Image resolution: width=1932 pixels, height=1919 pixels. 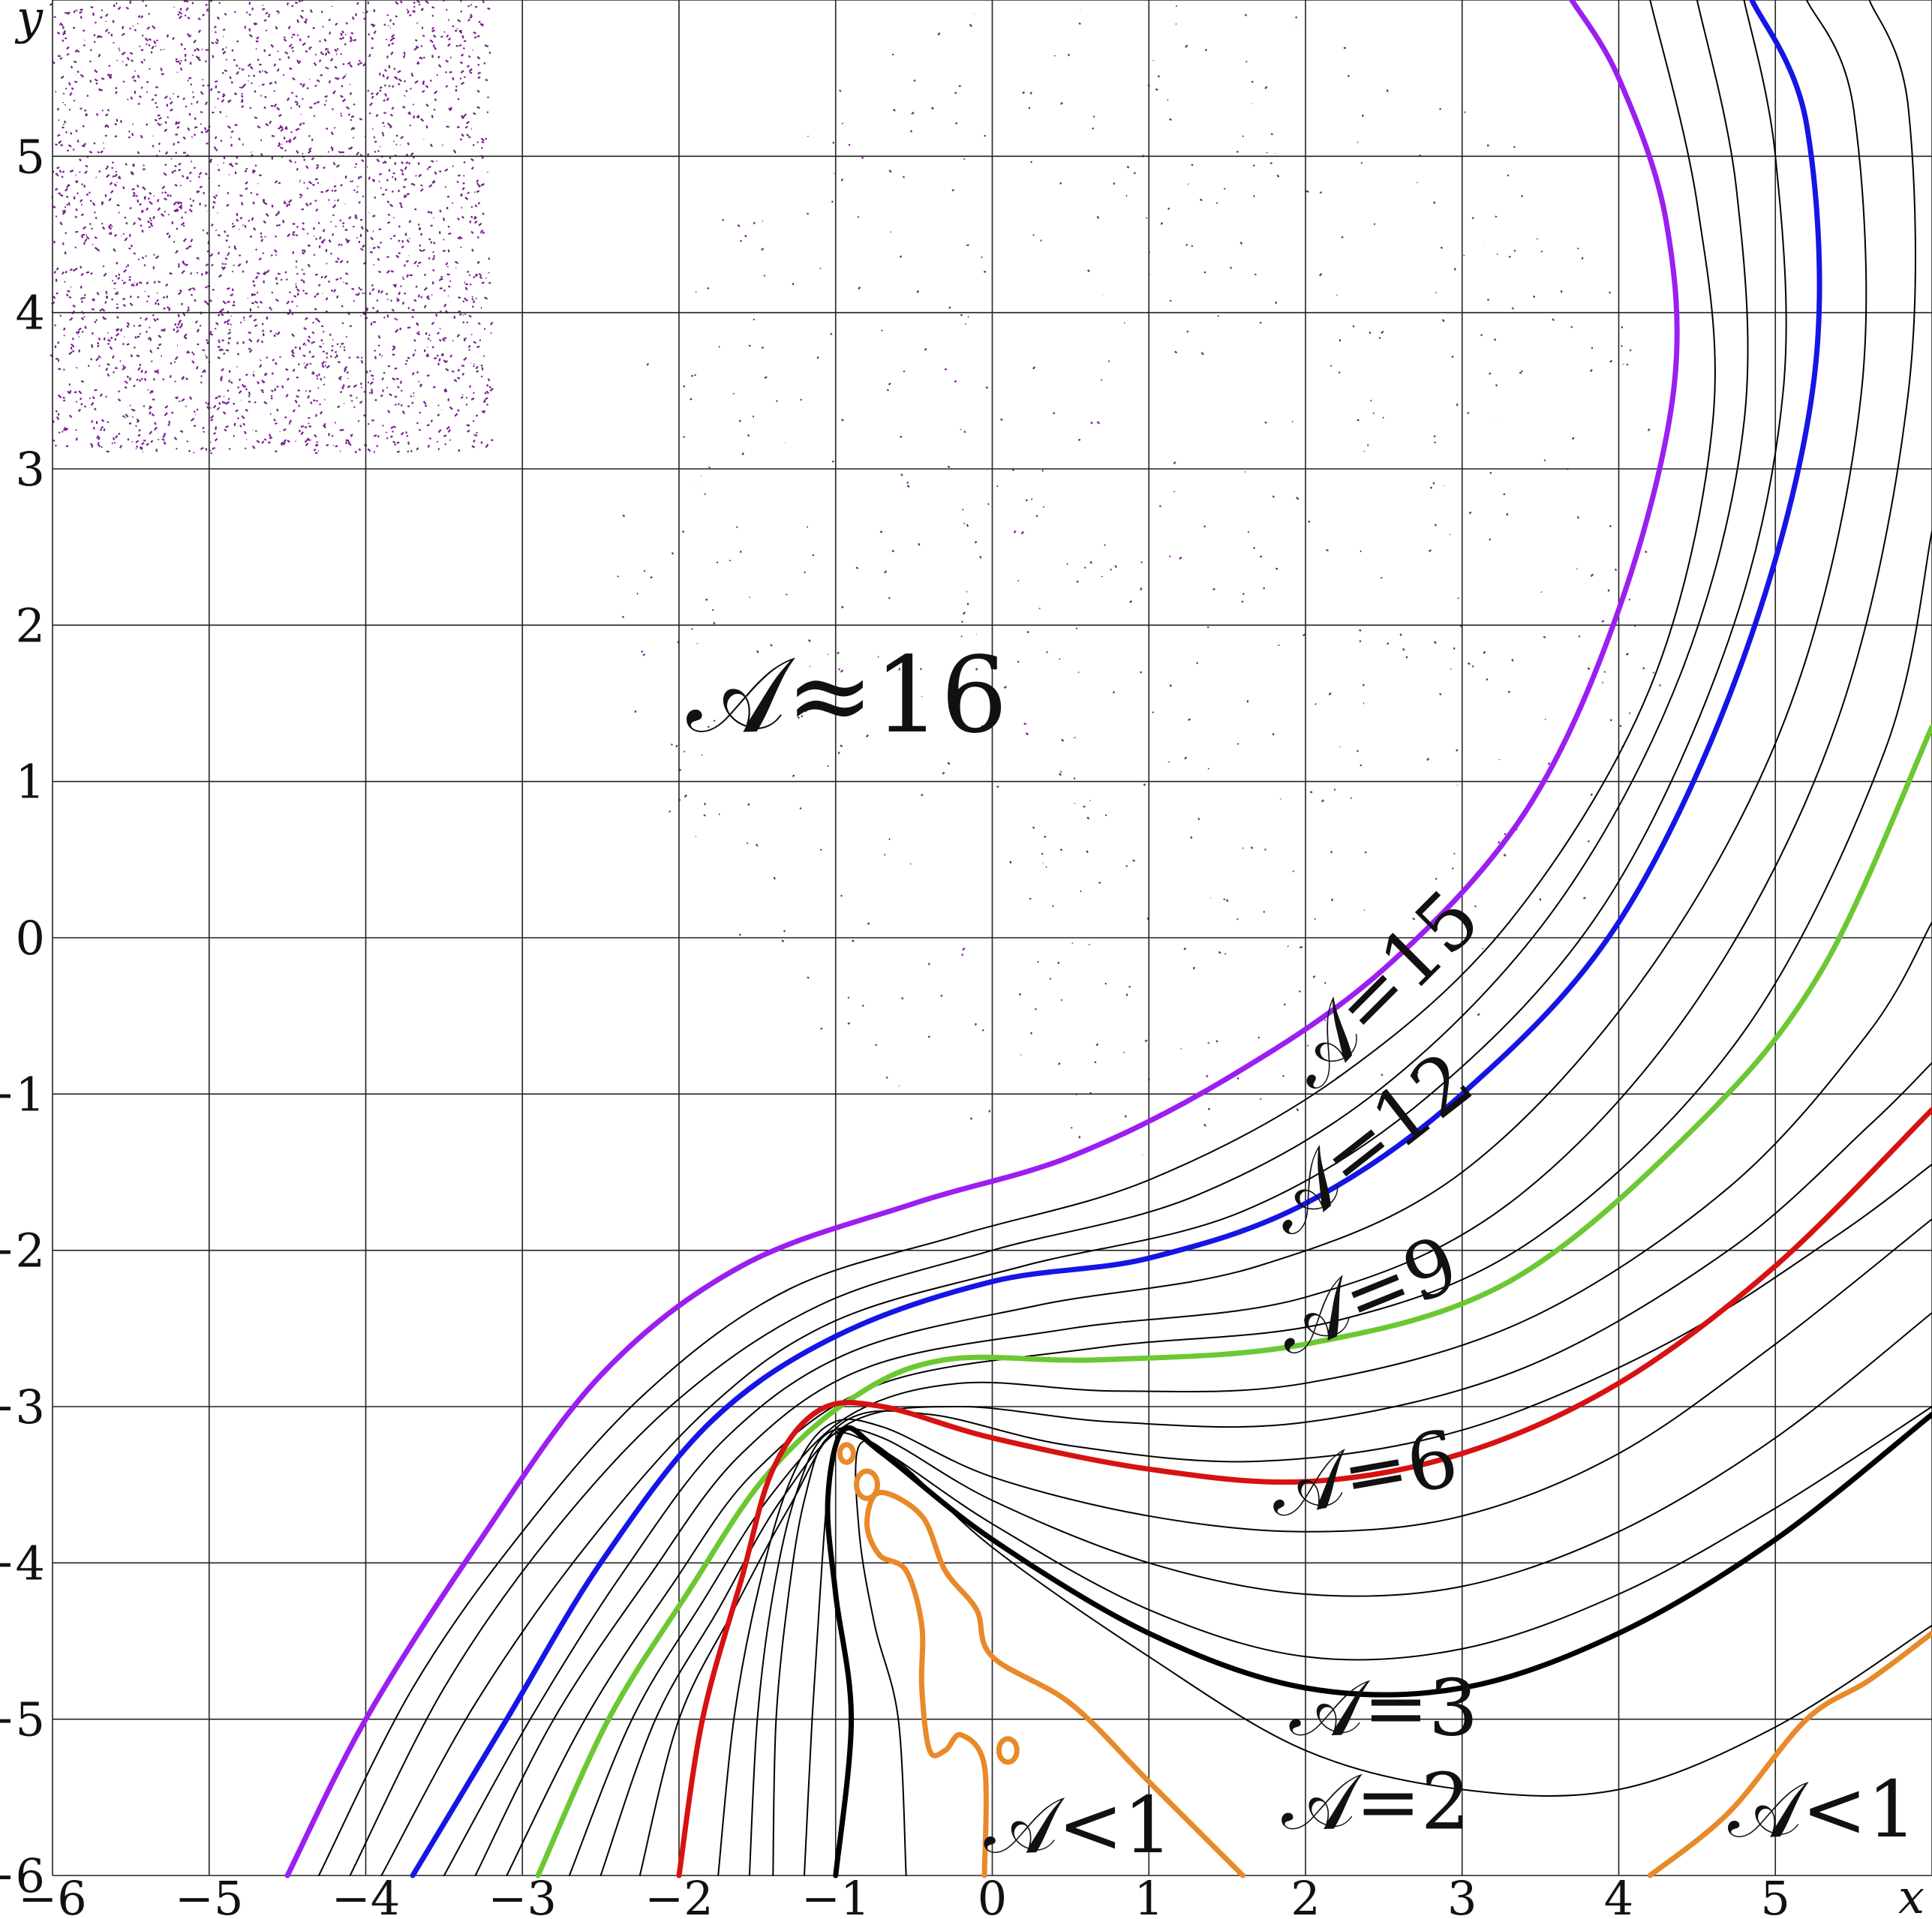 What do you see at coordinates (1619, 1895) in the screenshot?
I see `x-tick-label: 4` at bounding box center [1619, 1895].